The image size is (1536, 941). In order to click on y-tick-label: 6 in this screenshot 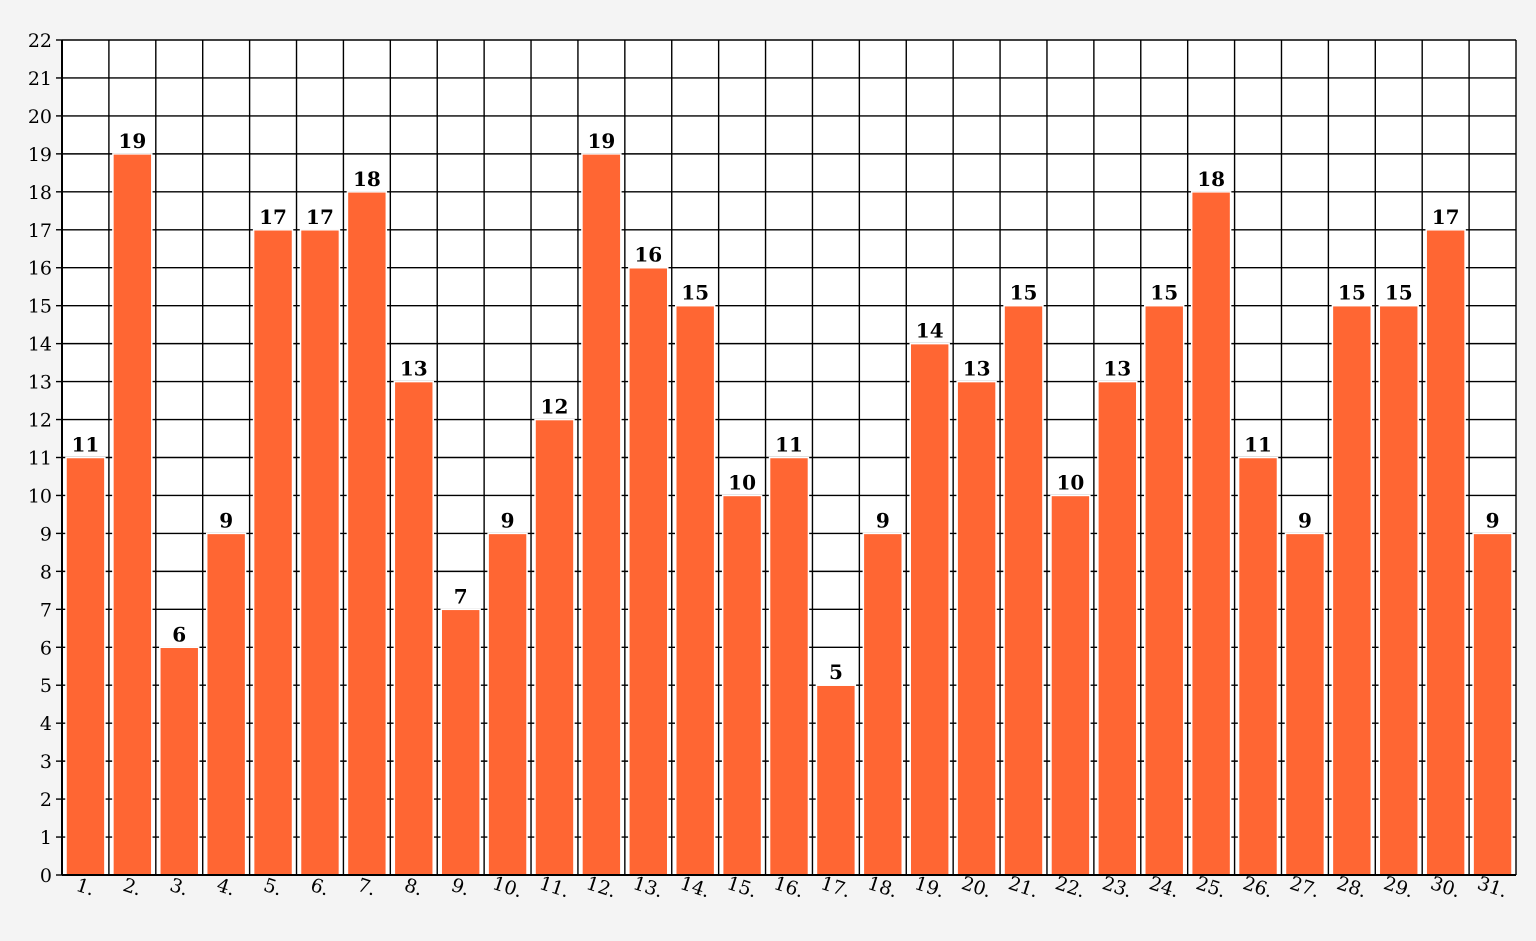, I will do `click(46, 648)`.